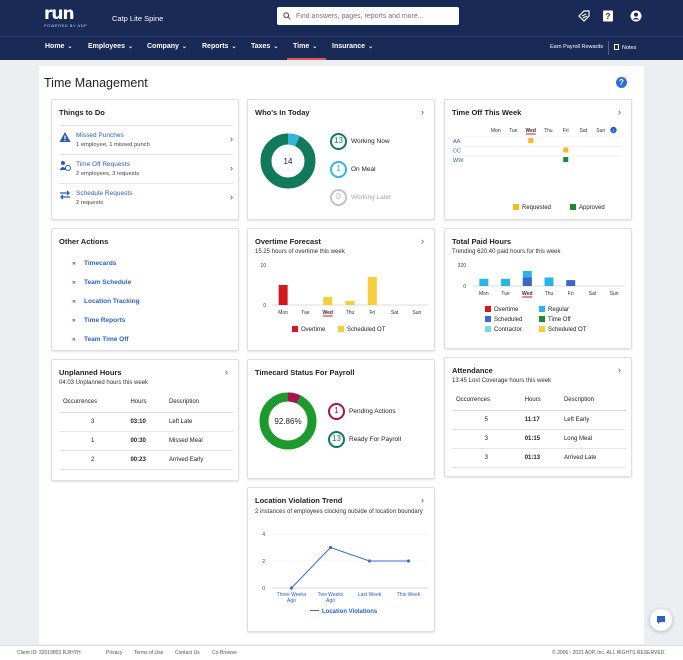 The height and width of the screenshot is (660, 683). Describe the element at coordinates (372, 291) in the screenshot. I see `bar-scheduled-ot` at that location.